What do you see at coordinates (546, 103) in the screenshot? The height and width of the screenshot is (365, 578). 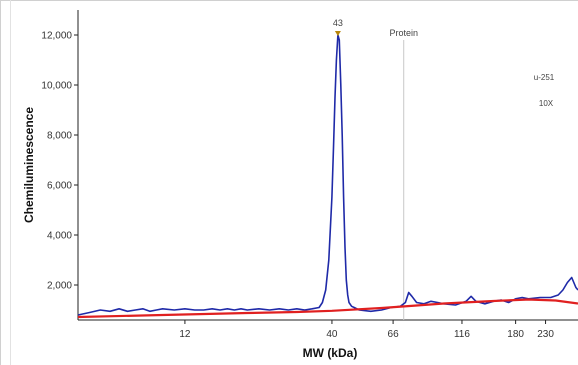 I see `concentration-label: 10X` at bounding box center [546, 103].